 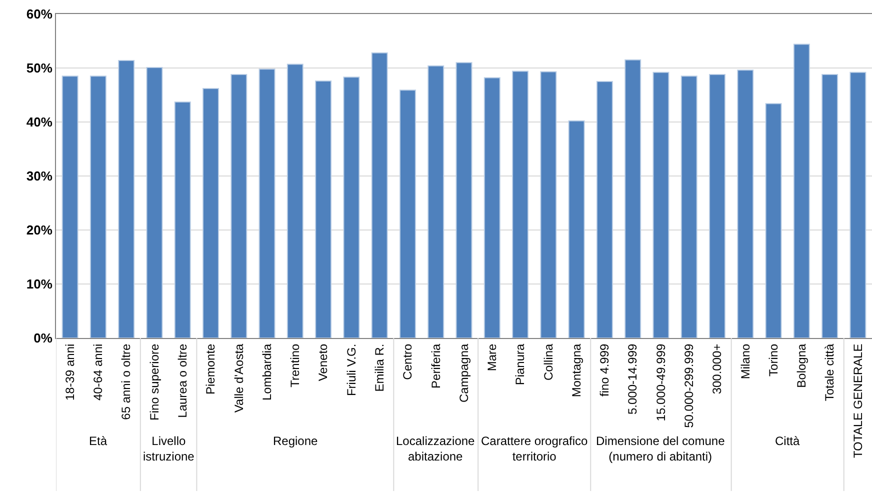 What do you see at coordinates (661, 449) in the screenshot?
I see `text: Dimensione del comune (numero di abitanti)` at bounding box center [661, 449].